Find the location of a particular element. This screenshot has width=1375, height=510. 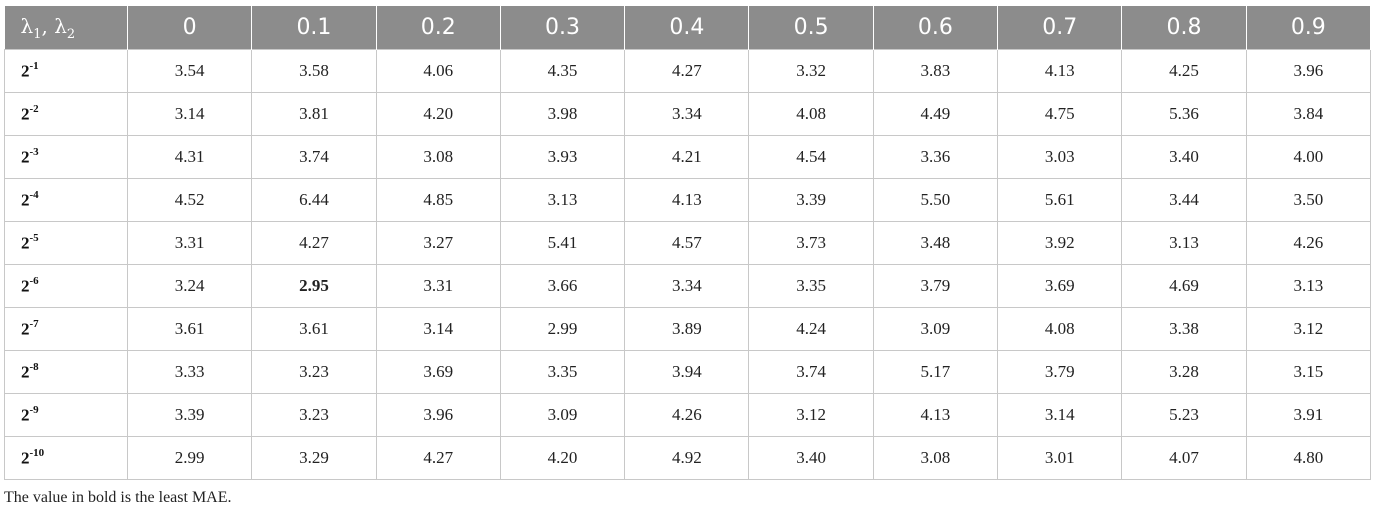

table-cell: 3.01 is located at coordinates (1060, 458).